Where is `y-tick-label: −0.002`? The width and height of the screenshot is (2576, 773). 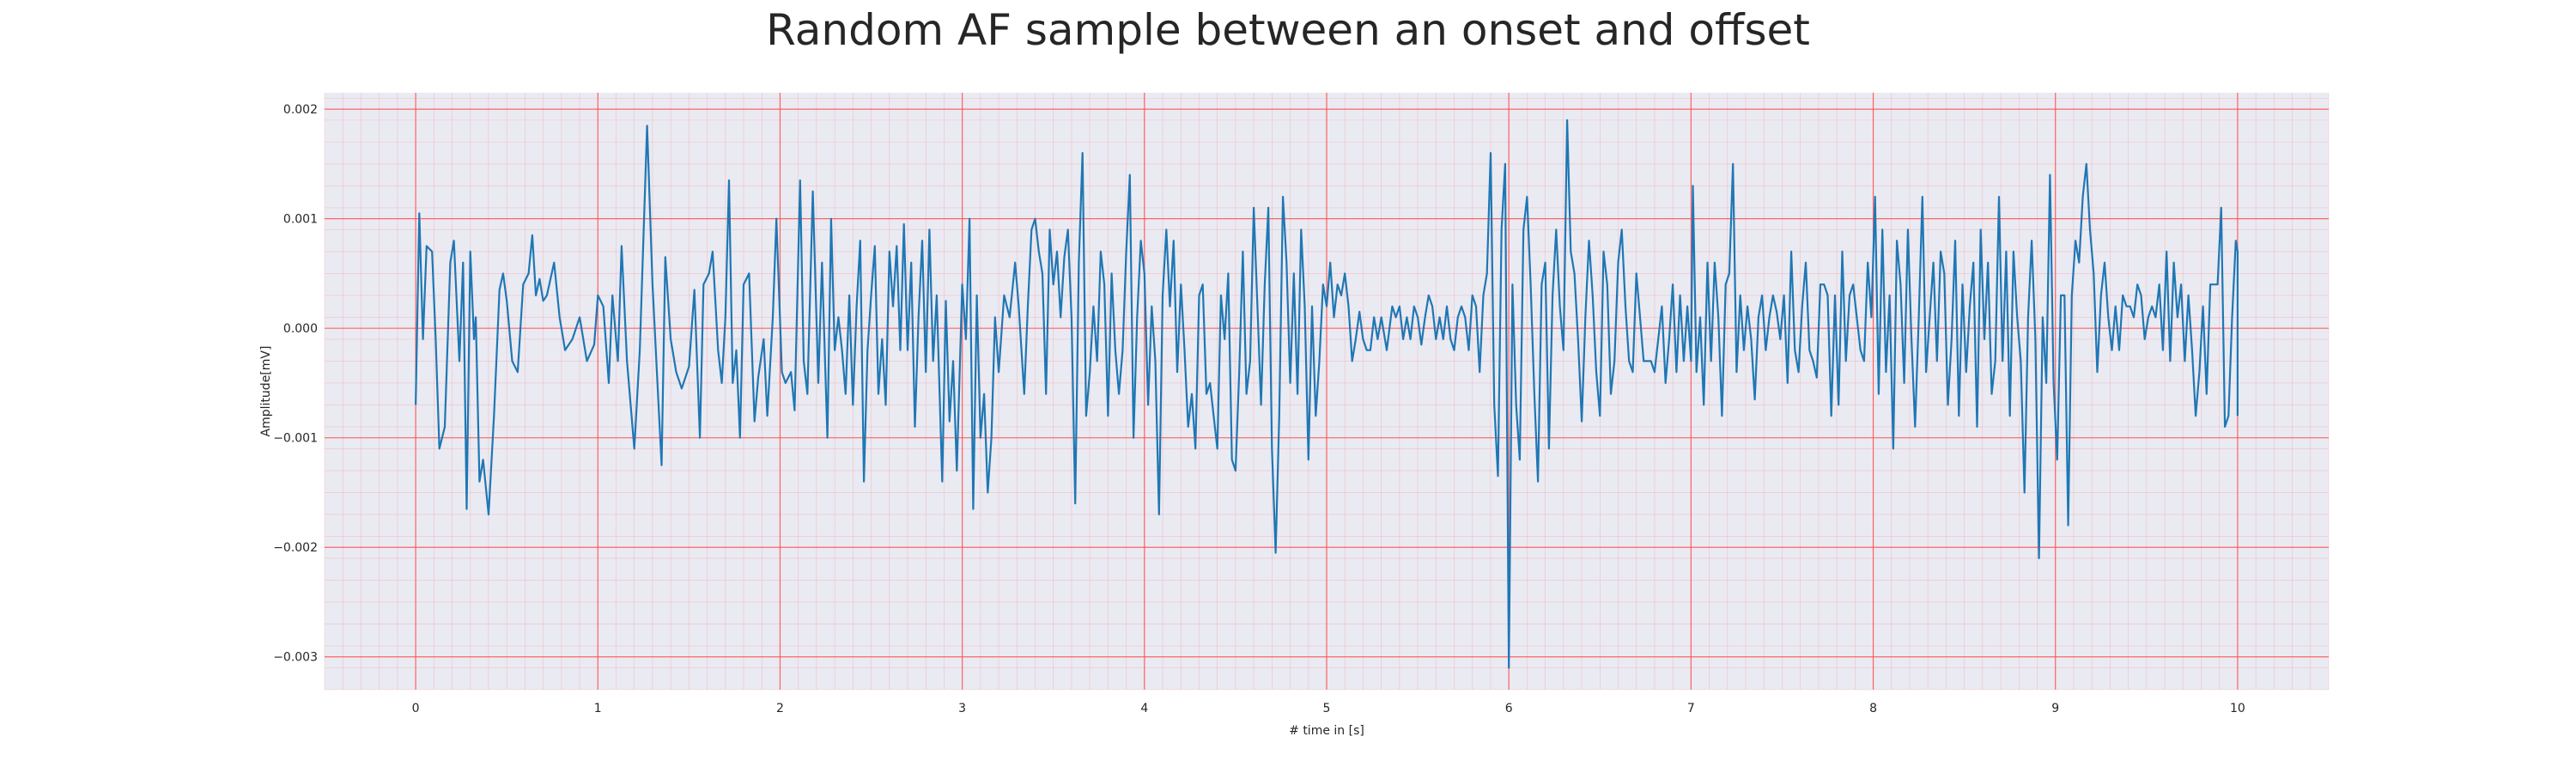
y-tick-label: −0.002 is located at coordinates (295, 548).